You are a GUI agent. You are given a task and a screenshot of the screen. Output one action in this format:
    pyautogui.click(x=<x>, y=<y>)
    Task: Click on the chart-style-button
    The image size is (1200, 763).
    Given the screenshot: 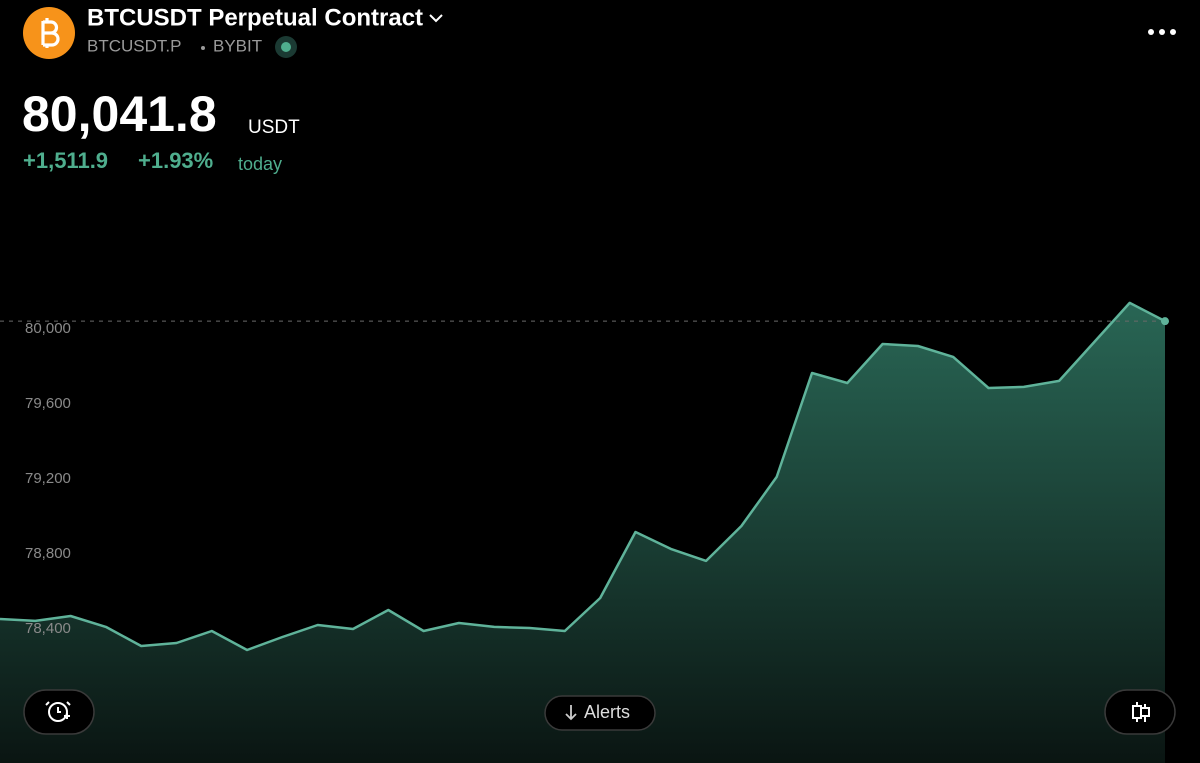 What is the action you would take?
    pyautogui.click(x=1140, y=712)
    